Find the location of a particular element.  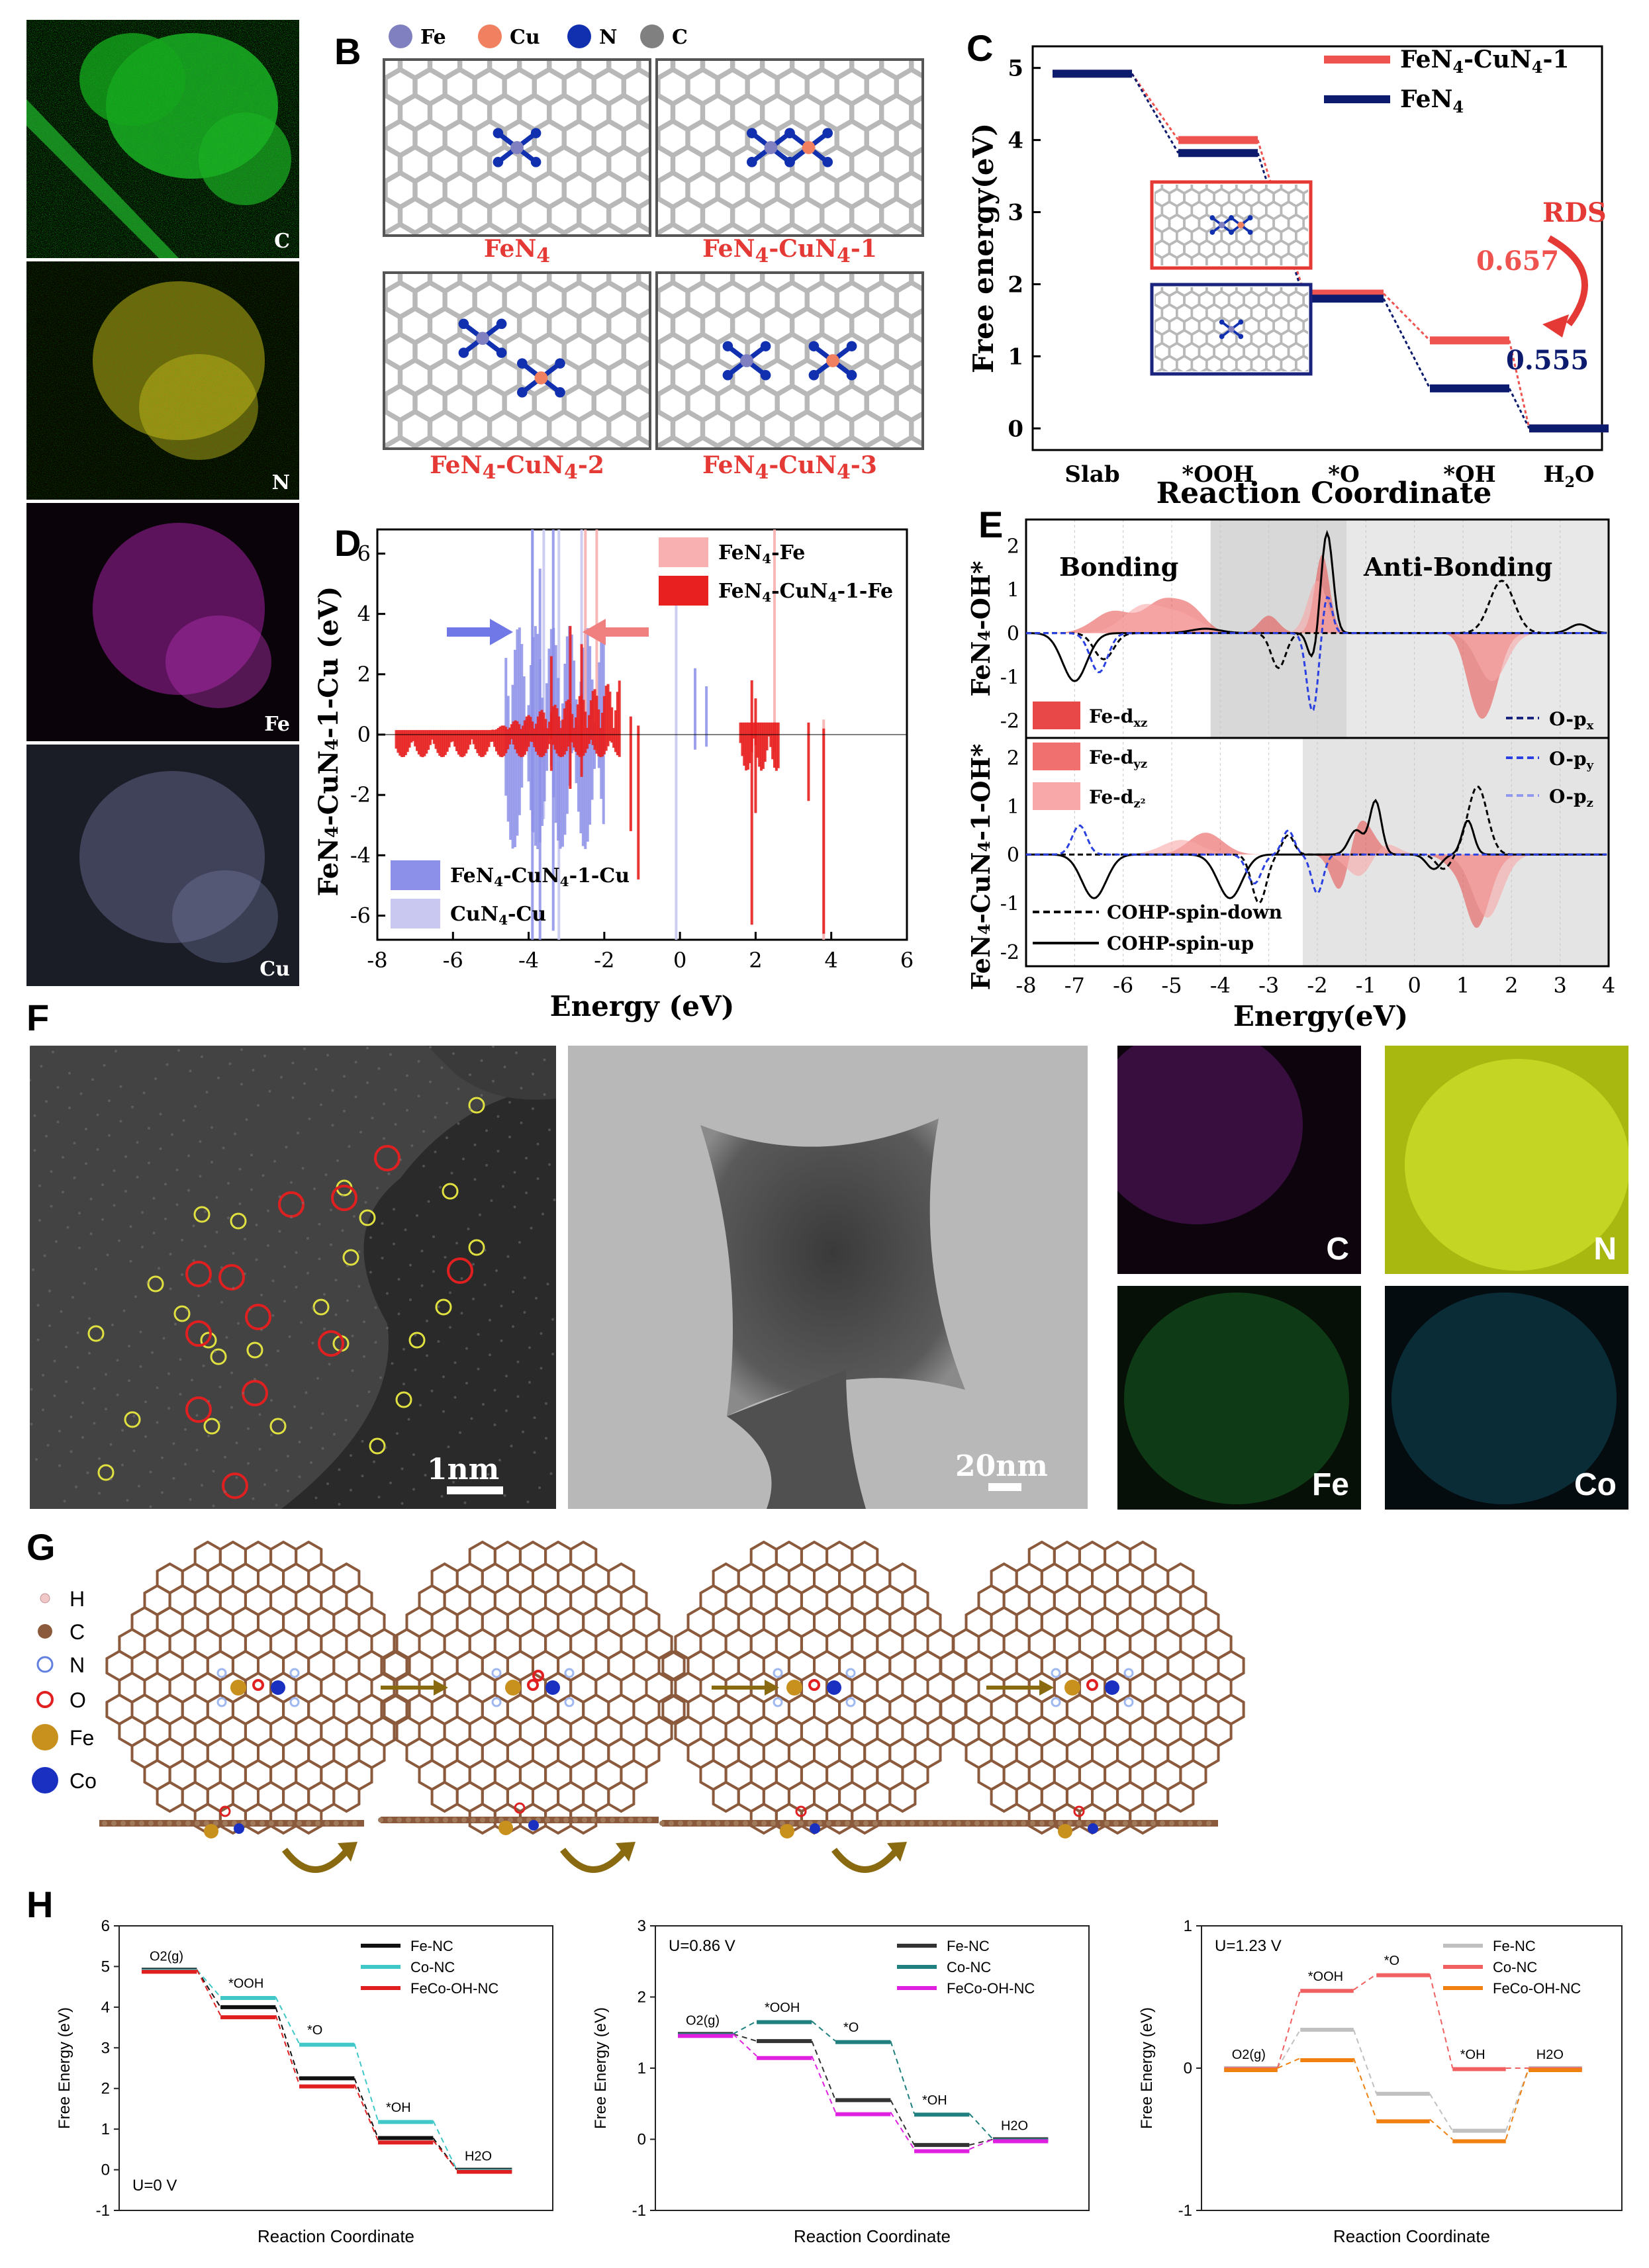

legend-swatch is located at coordinates (683, 591).